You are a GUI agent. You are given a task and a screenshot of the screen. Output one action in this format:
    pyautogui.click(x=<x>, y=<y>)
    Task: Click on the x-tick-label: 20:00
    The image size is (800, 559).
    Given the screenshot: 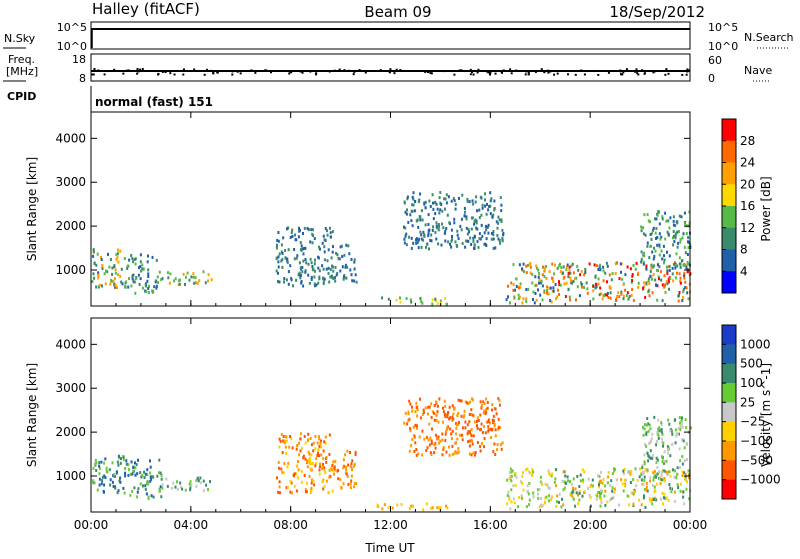 What is the action you would take?
    pyautogui.click(x=590, y=525)
    